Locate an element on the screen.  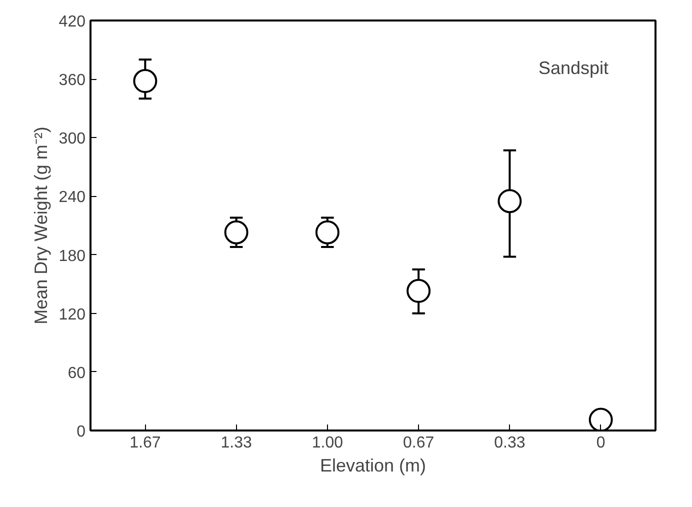
x-tick-label: 0 is located at coordinates (601, 443).